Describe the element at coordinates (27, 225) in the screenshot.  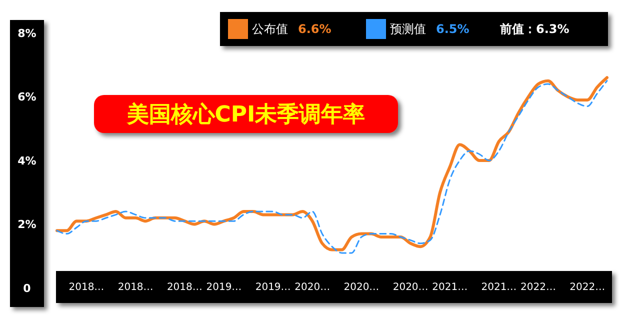
I see `y-tick-label: 2%` at that location.